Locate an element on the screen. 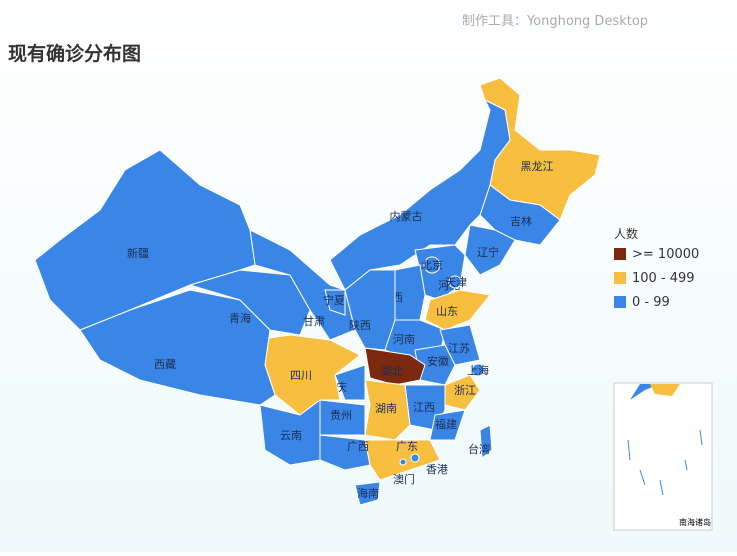 Image resolution: width=737 pixels, height=556 pixels. region-label: 甘肃 is located at coordinates (314, 321).